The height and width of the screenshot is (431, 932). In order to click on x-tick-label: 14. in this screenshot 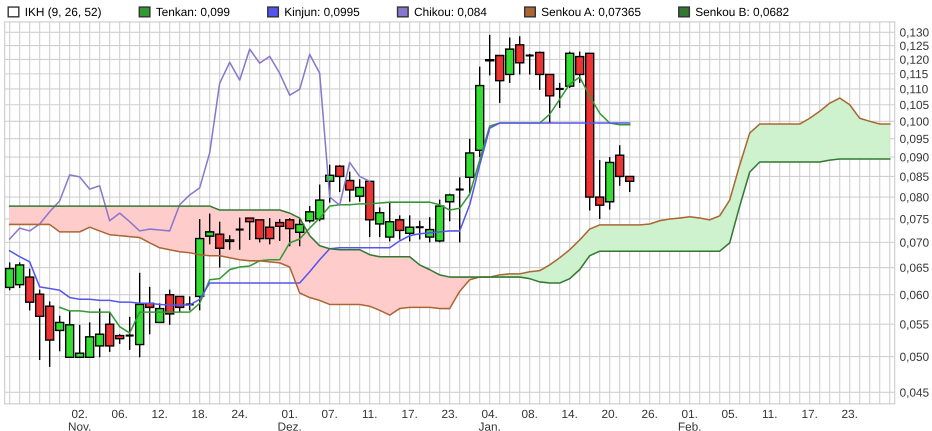, I will do `click(569, 414)`.